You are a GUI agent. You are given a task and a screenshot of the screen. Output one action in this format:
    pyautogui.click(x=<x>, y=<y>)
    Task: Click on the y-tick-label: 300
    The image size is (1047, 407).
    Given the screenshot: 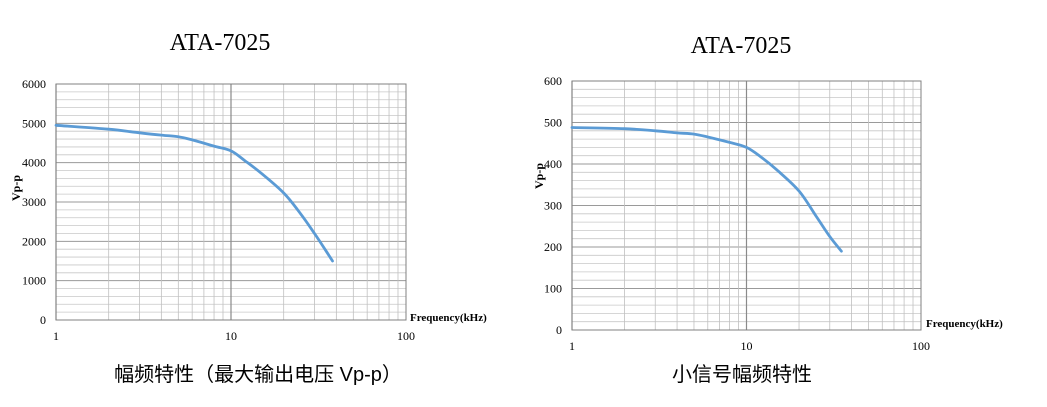 What is the action you would take?
    pyautogui.click(x=553, y=206)
    